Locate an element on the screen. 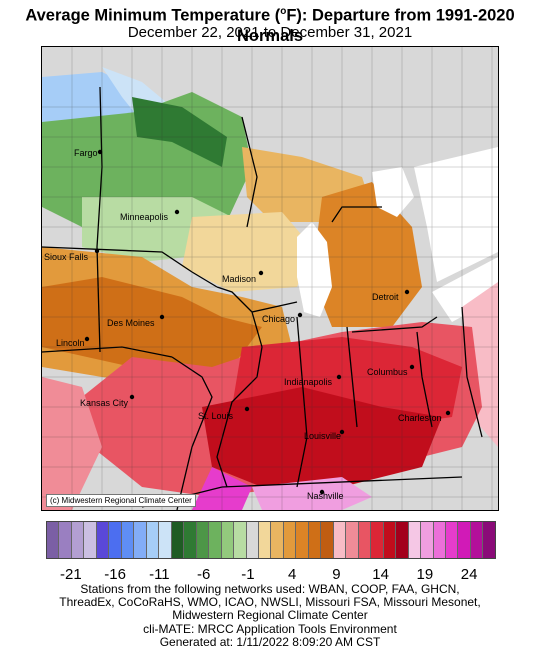 The image size is (540, 649). city-label-louisville: Louisville is located at coordinates (322, 436).